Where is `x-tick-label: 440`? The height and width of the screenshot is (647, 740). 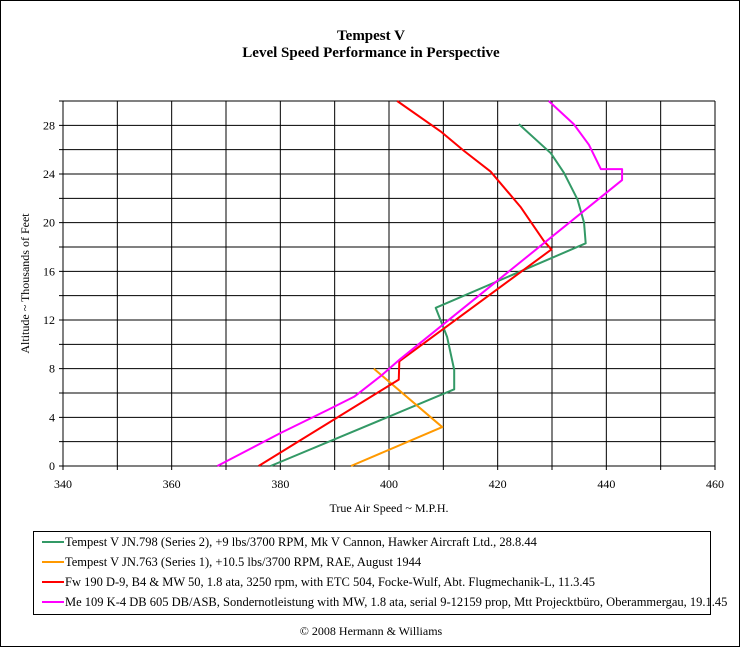 x-tick-label: 440 is located at coordinates (606, 484).